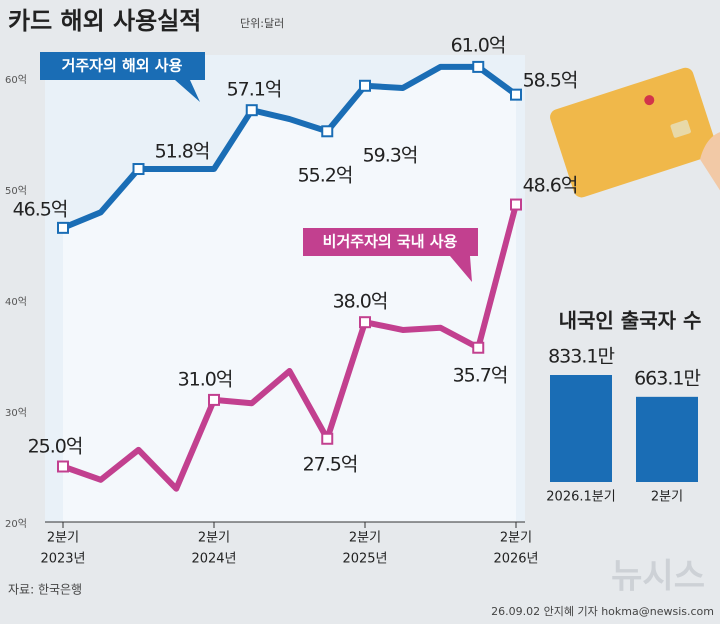 This screenshot has width=720, height=624. What do you see at coordinates (667, 378) in the screenshot?
I see `value-label: 663.1만` at bounding box center [667, 378].